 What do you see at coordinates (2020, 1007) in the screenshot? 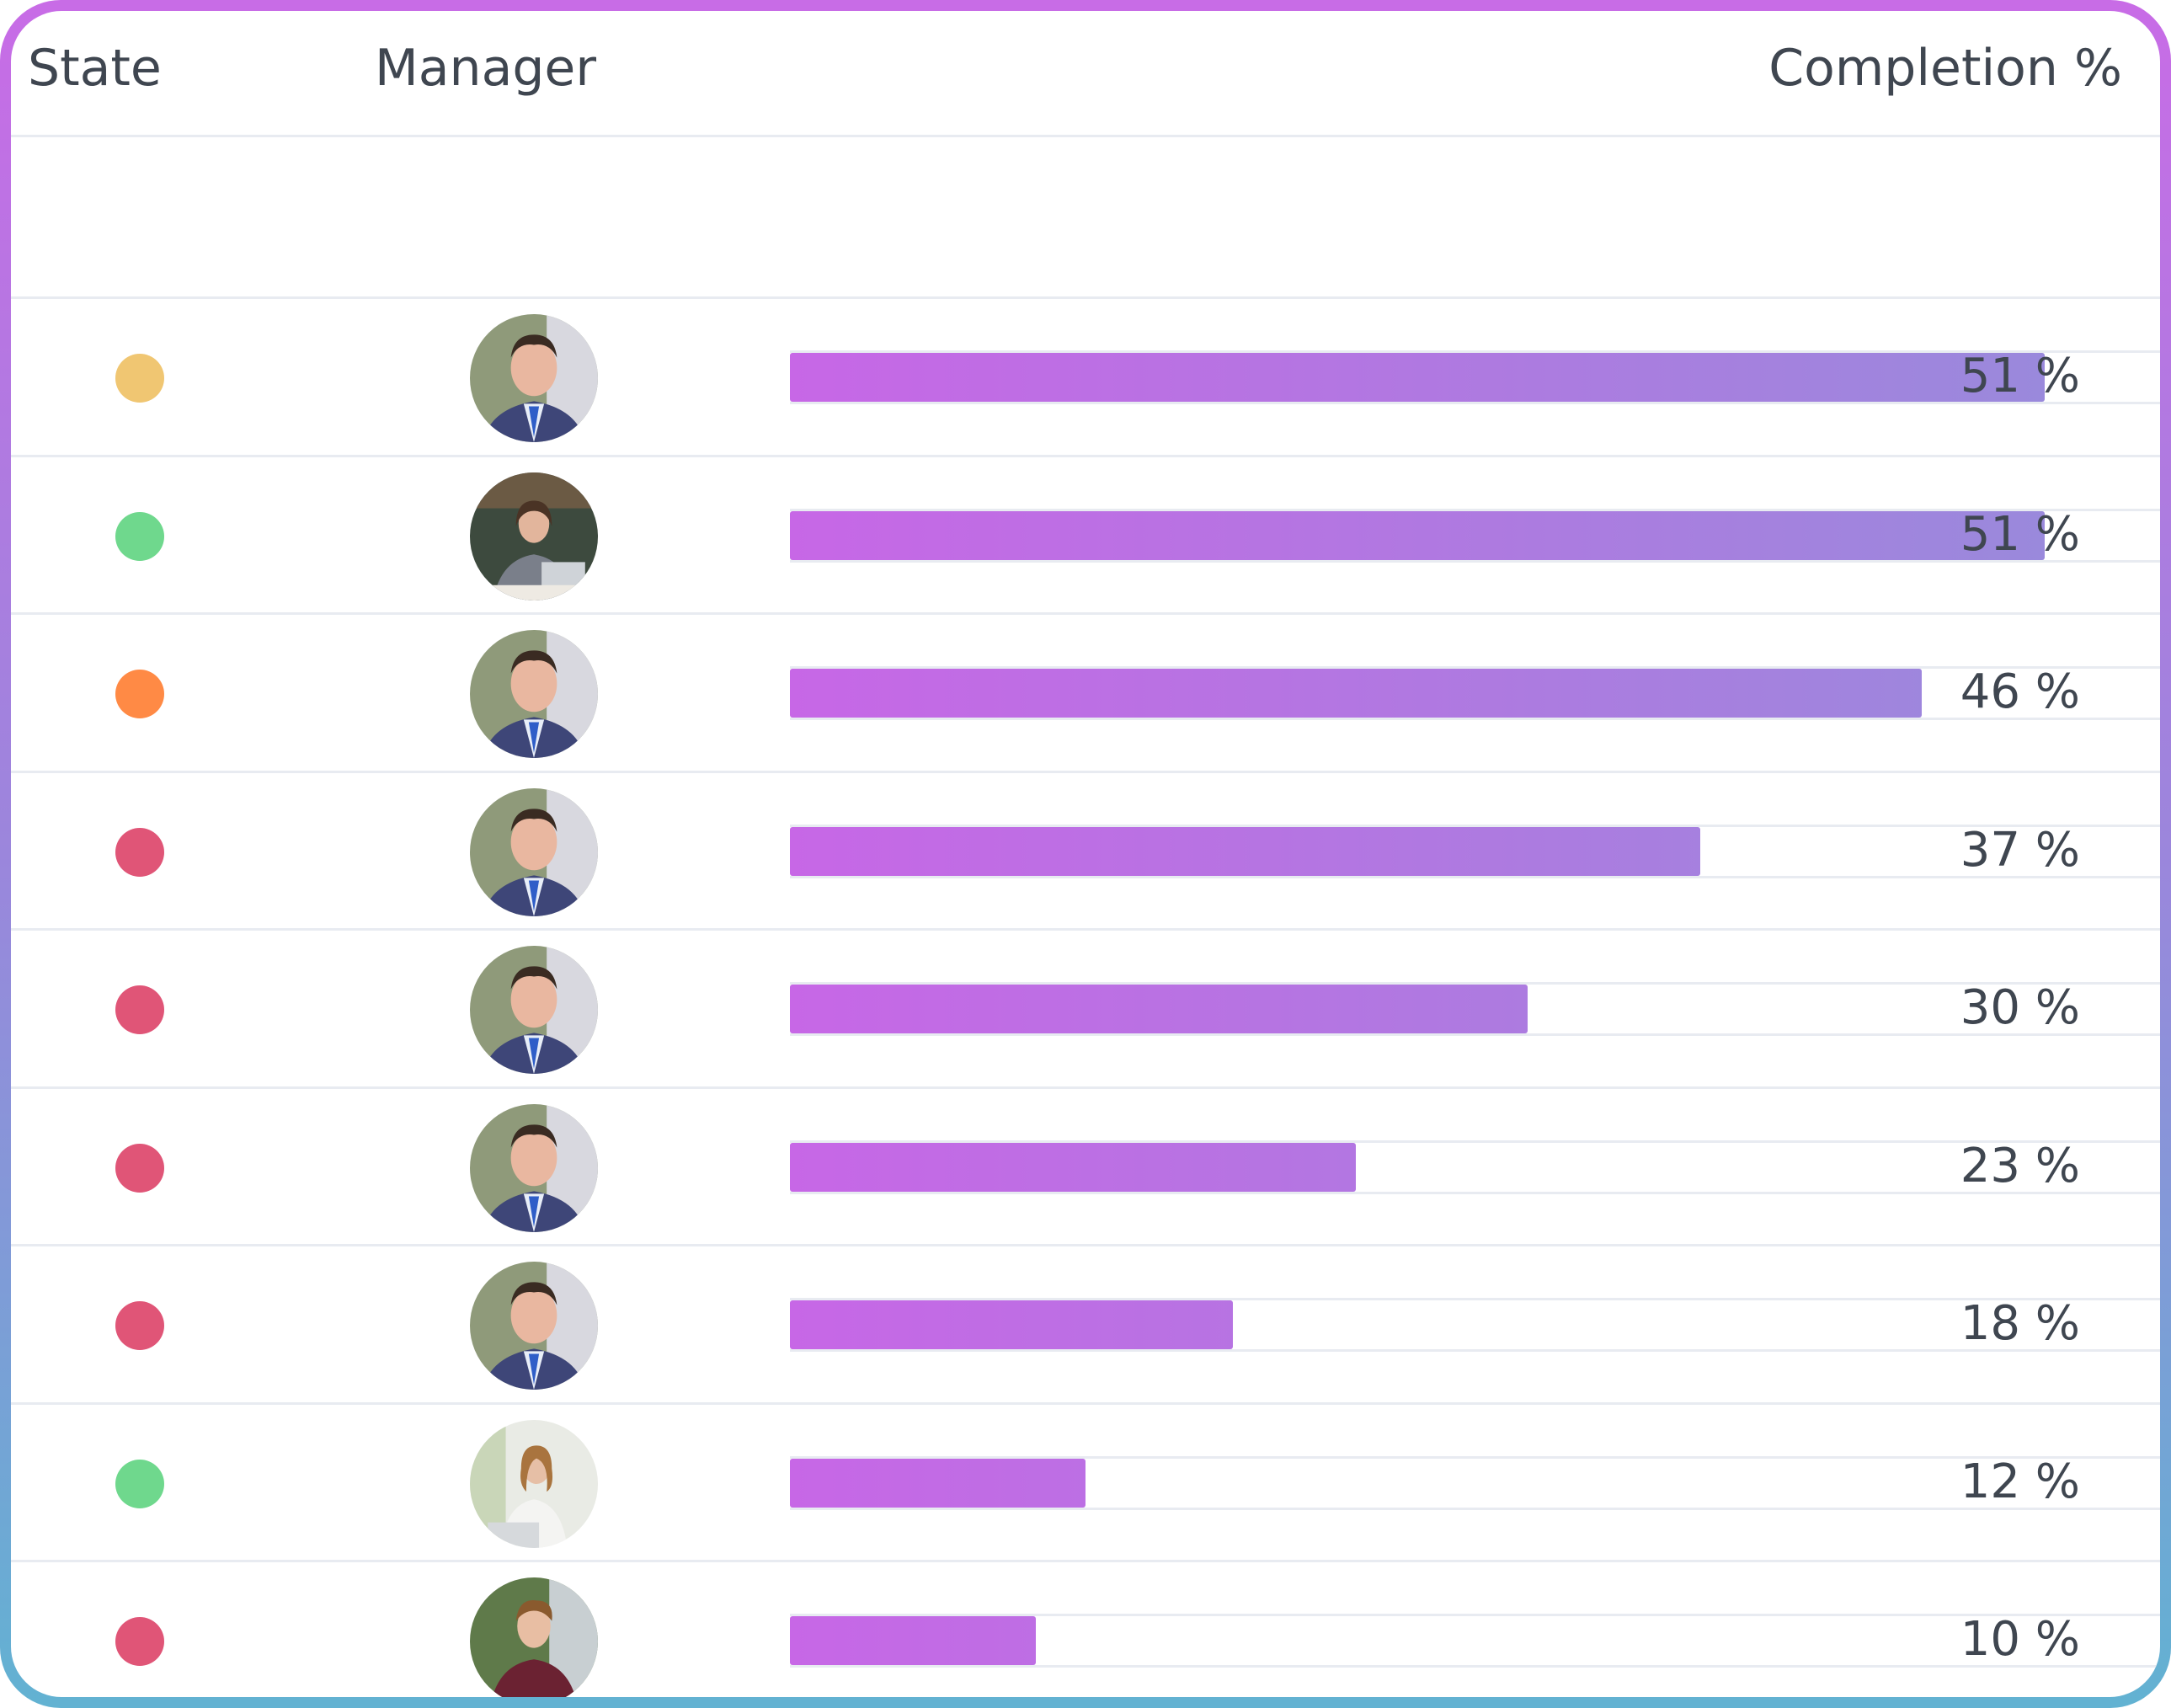
I see `completion-value: 30 %` at bounding box center [2020, 1007].